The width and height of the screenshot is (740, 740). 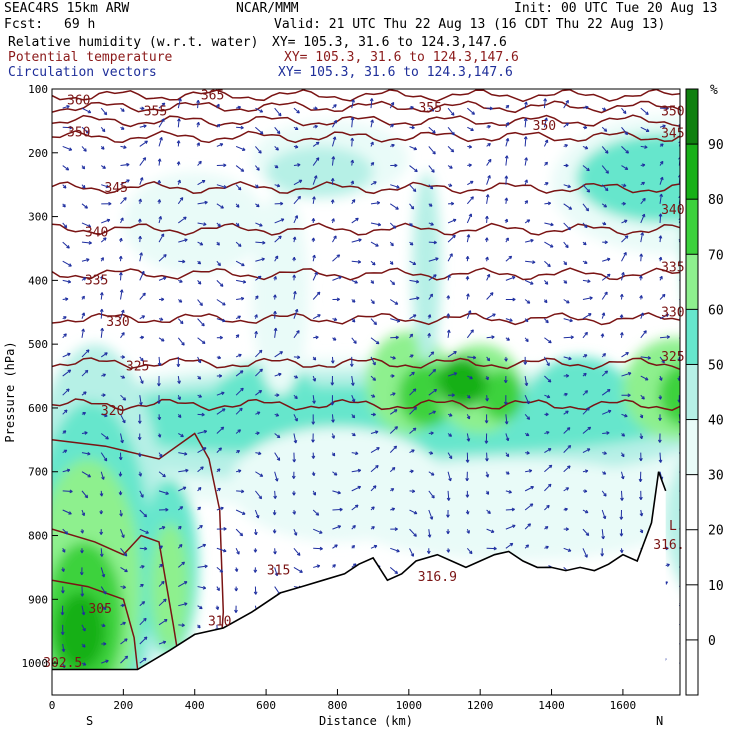 What do you see at coordinates (722, 229) in the screenshot?
I see `rh-region` at bounding box center [722, 229].